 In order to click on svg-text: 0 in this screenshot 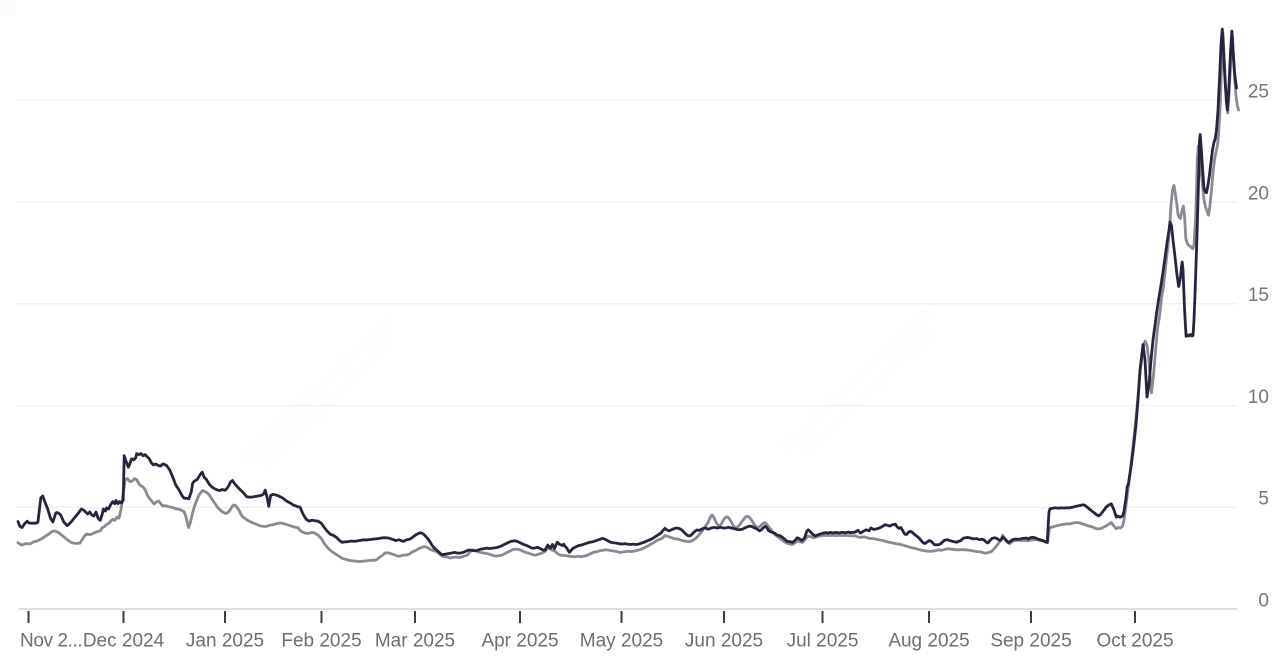, I will do `click(1263, 600)`.